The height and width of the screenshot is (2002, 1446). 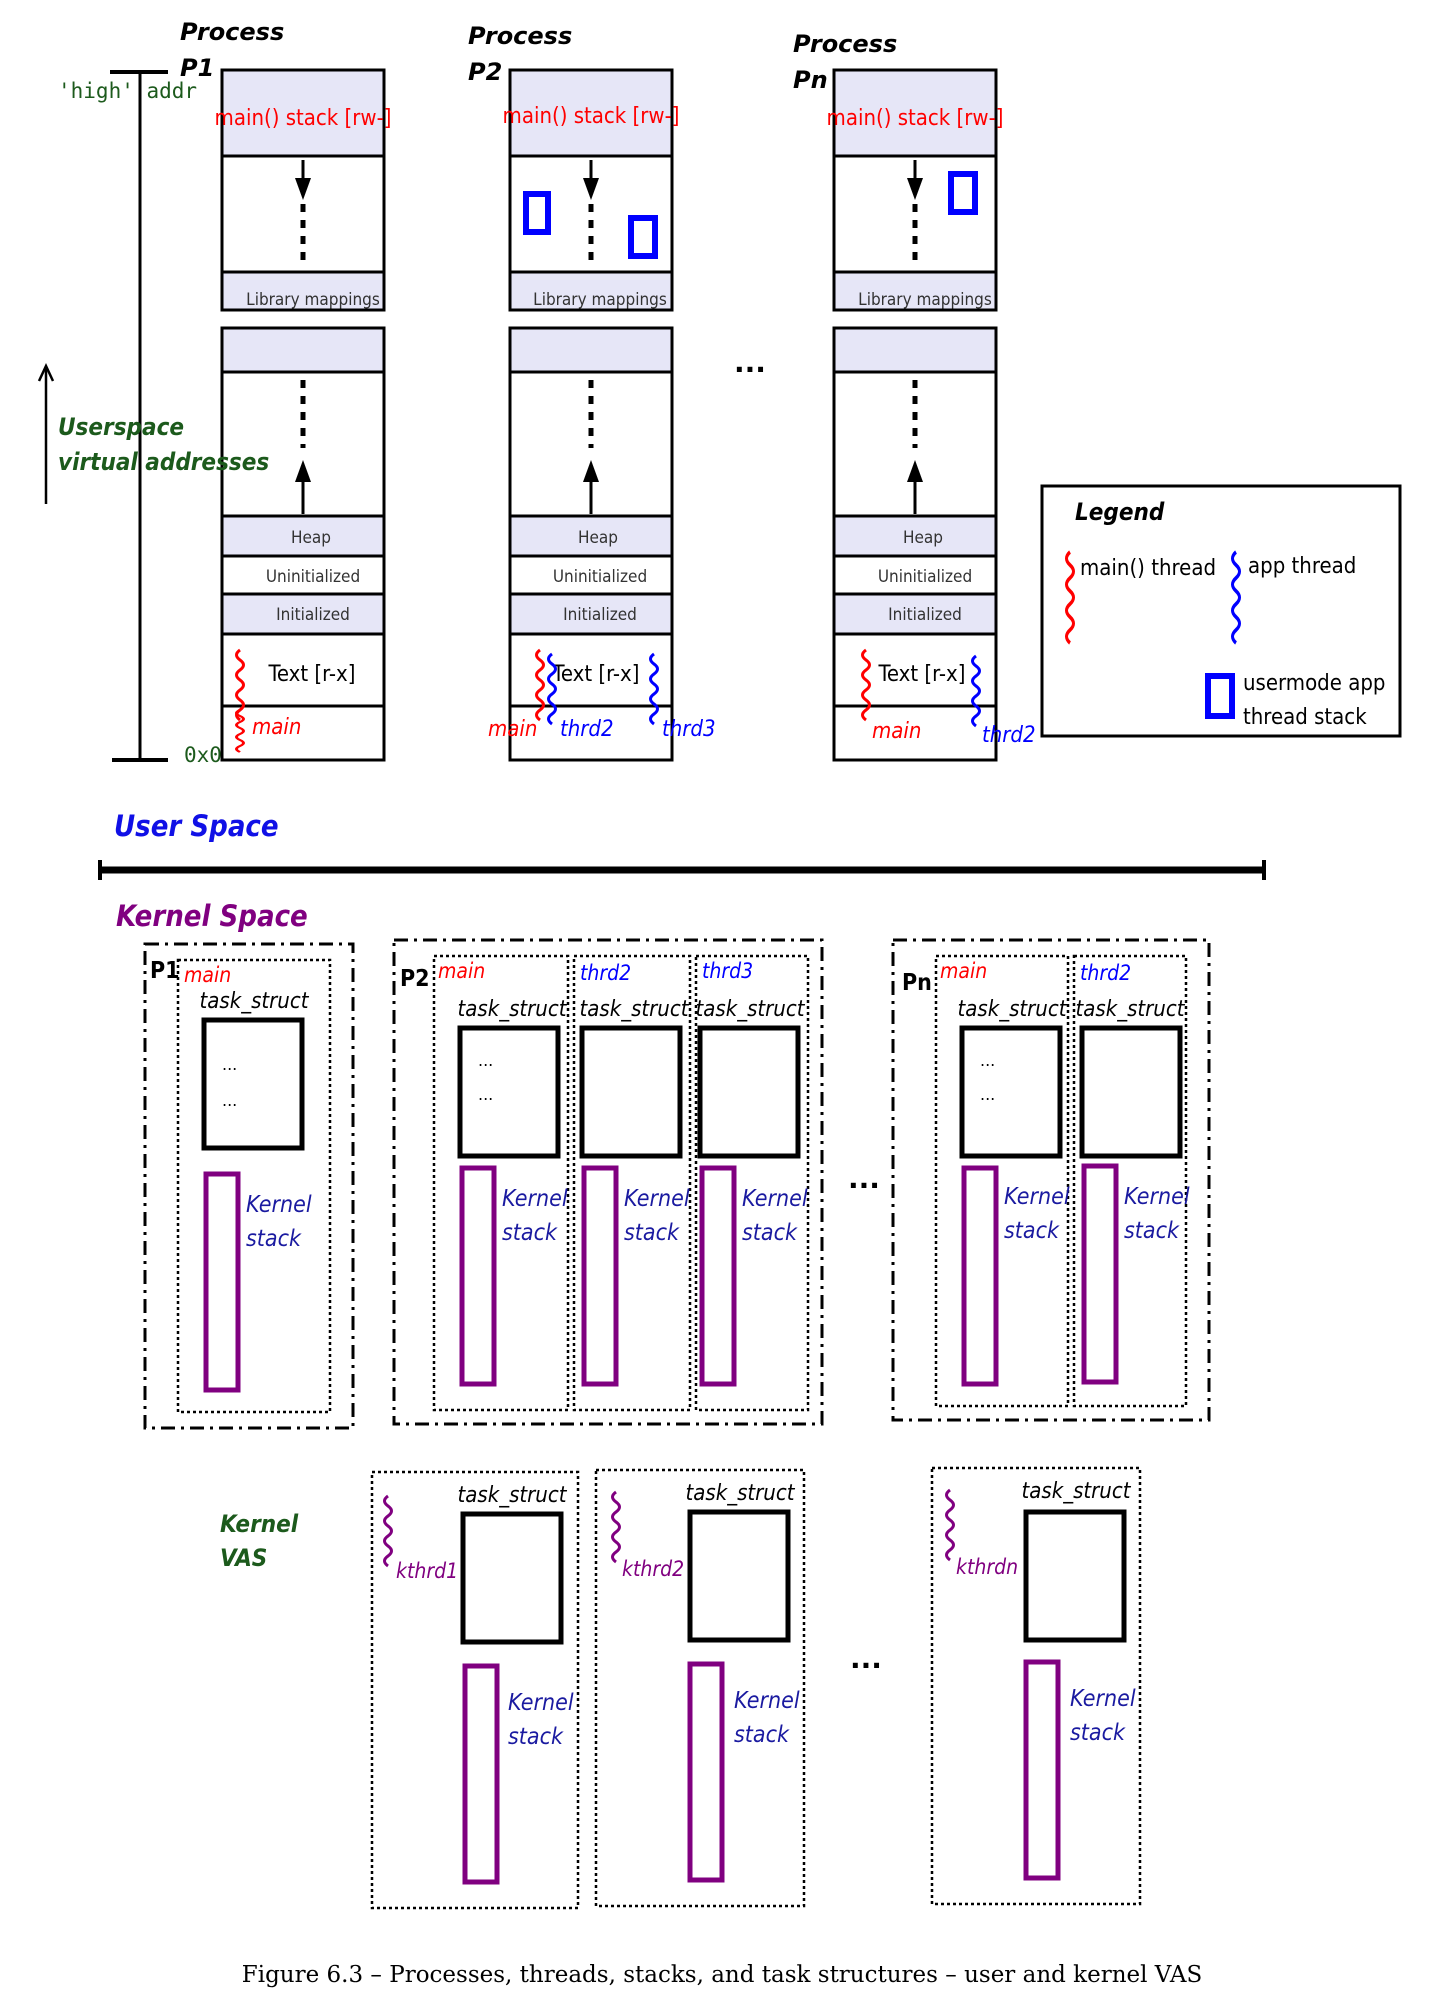 I want to click on bss-segment, so click(x=303, y=575).